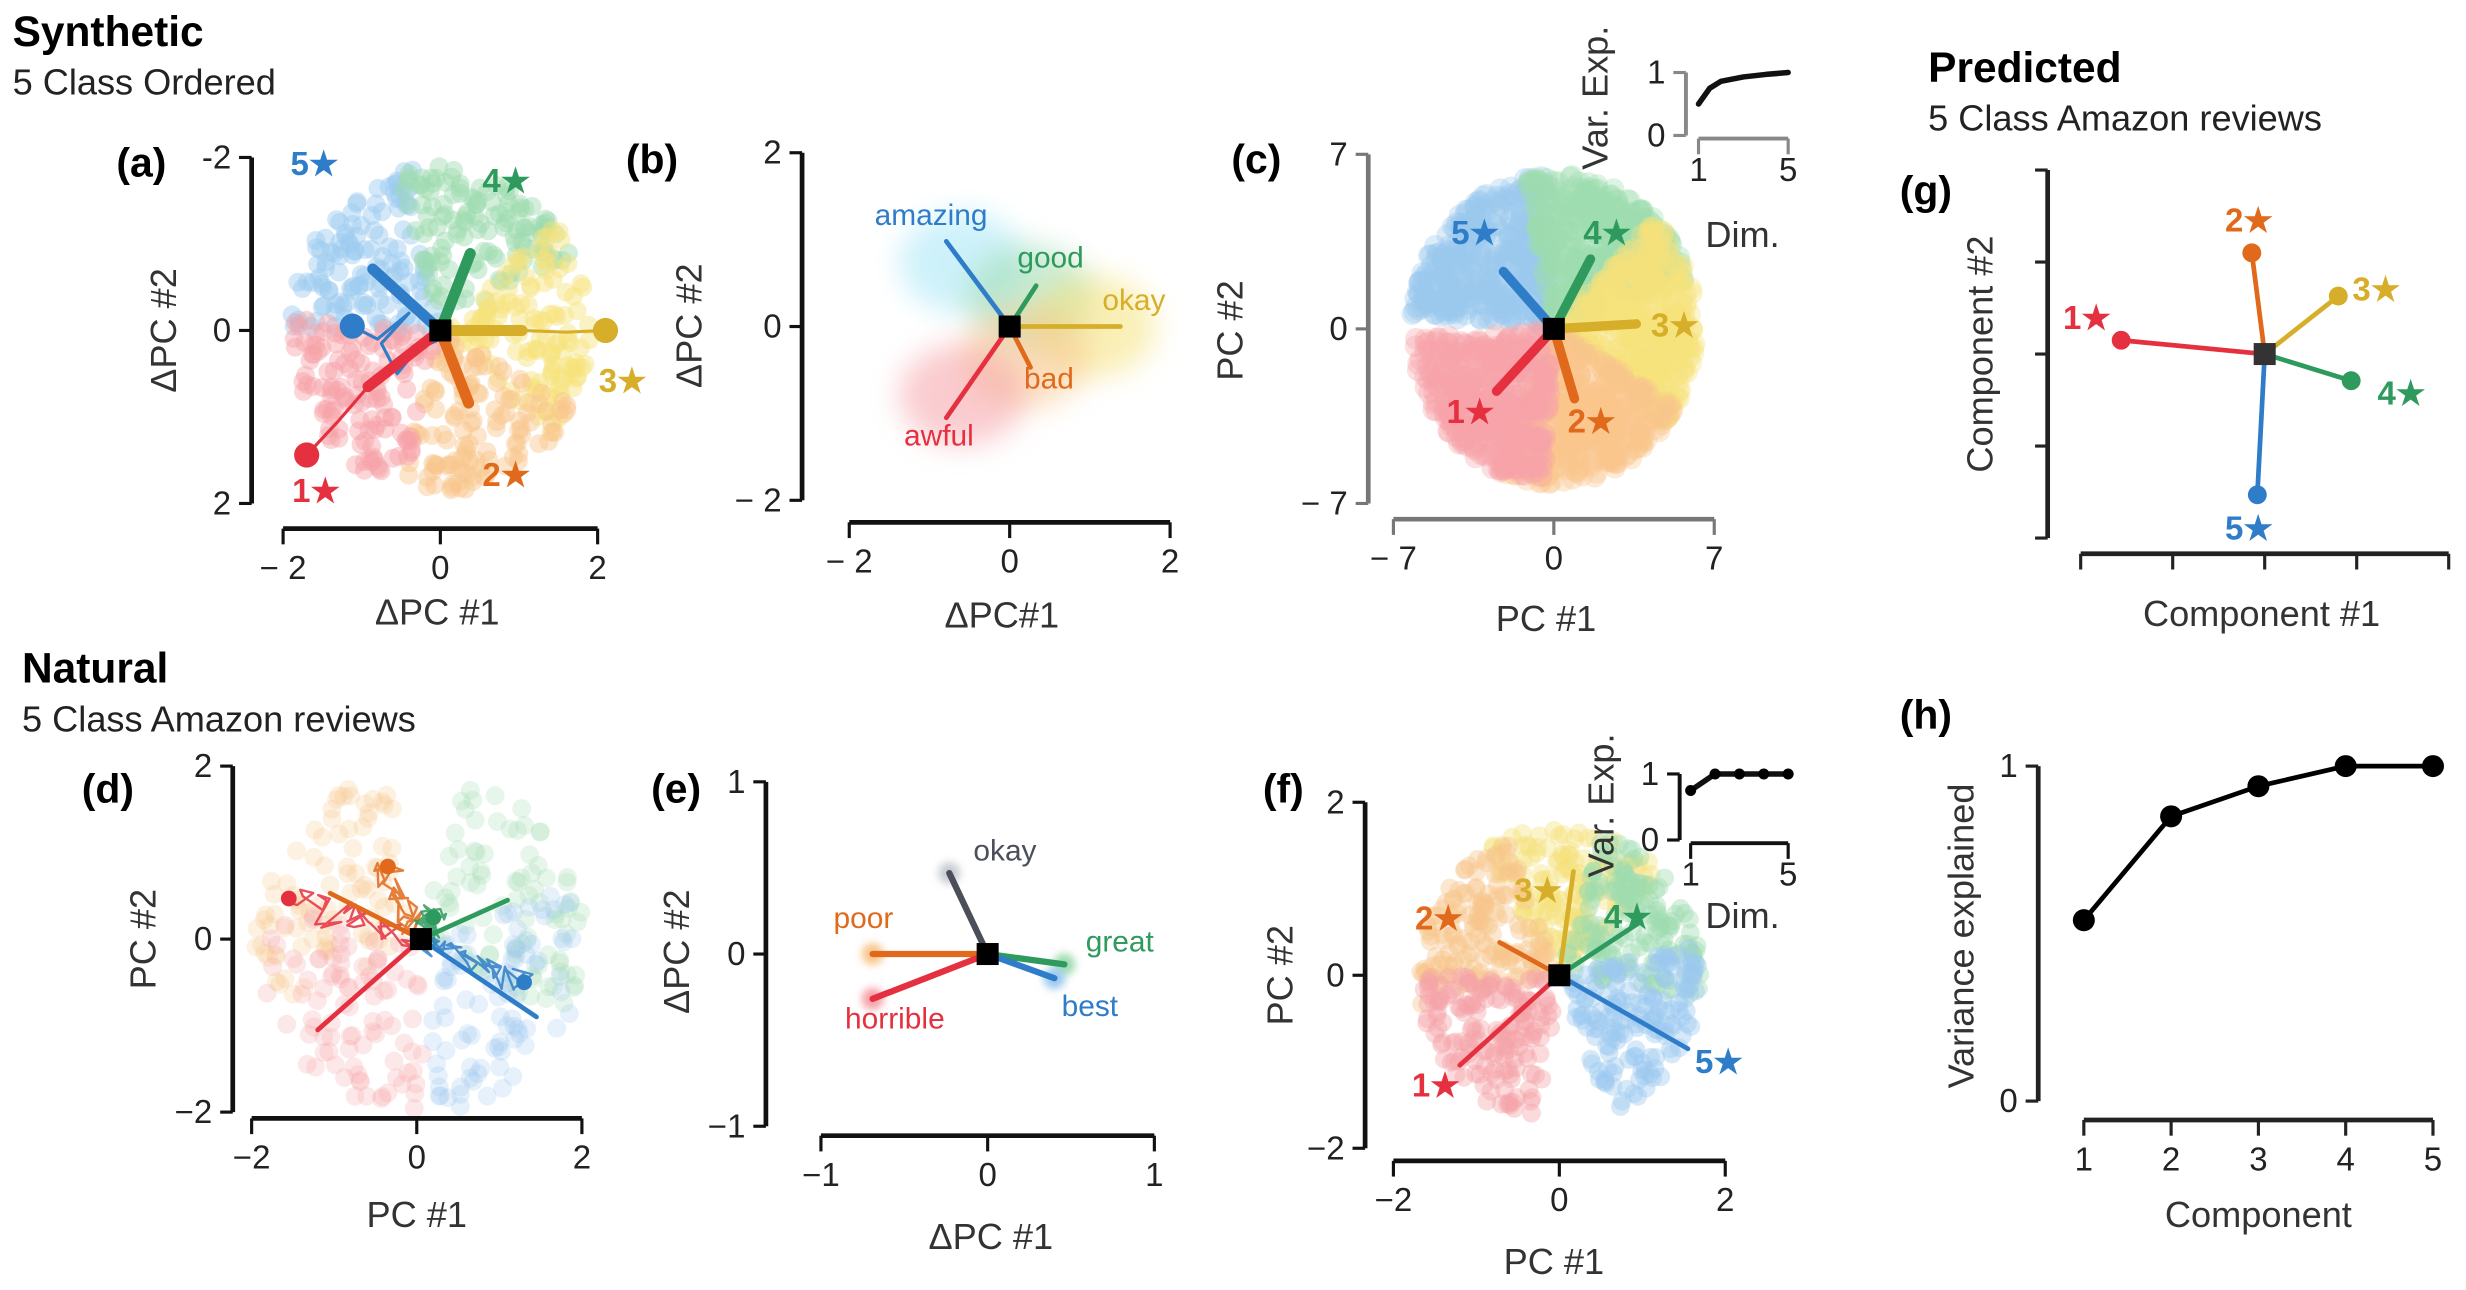 This screenshot has height=1290, width=2466. Describe the element at coordinates (108, 788) in the screenshot. I see `panel-label: (d)` at that location.